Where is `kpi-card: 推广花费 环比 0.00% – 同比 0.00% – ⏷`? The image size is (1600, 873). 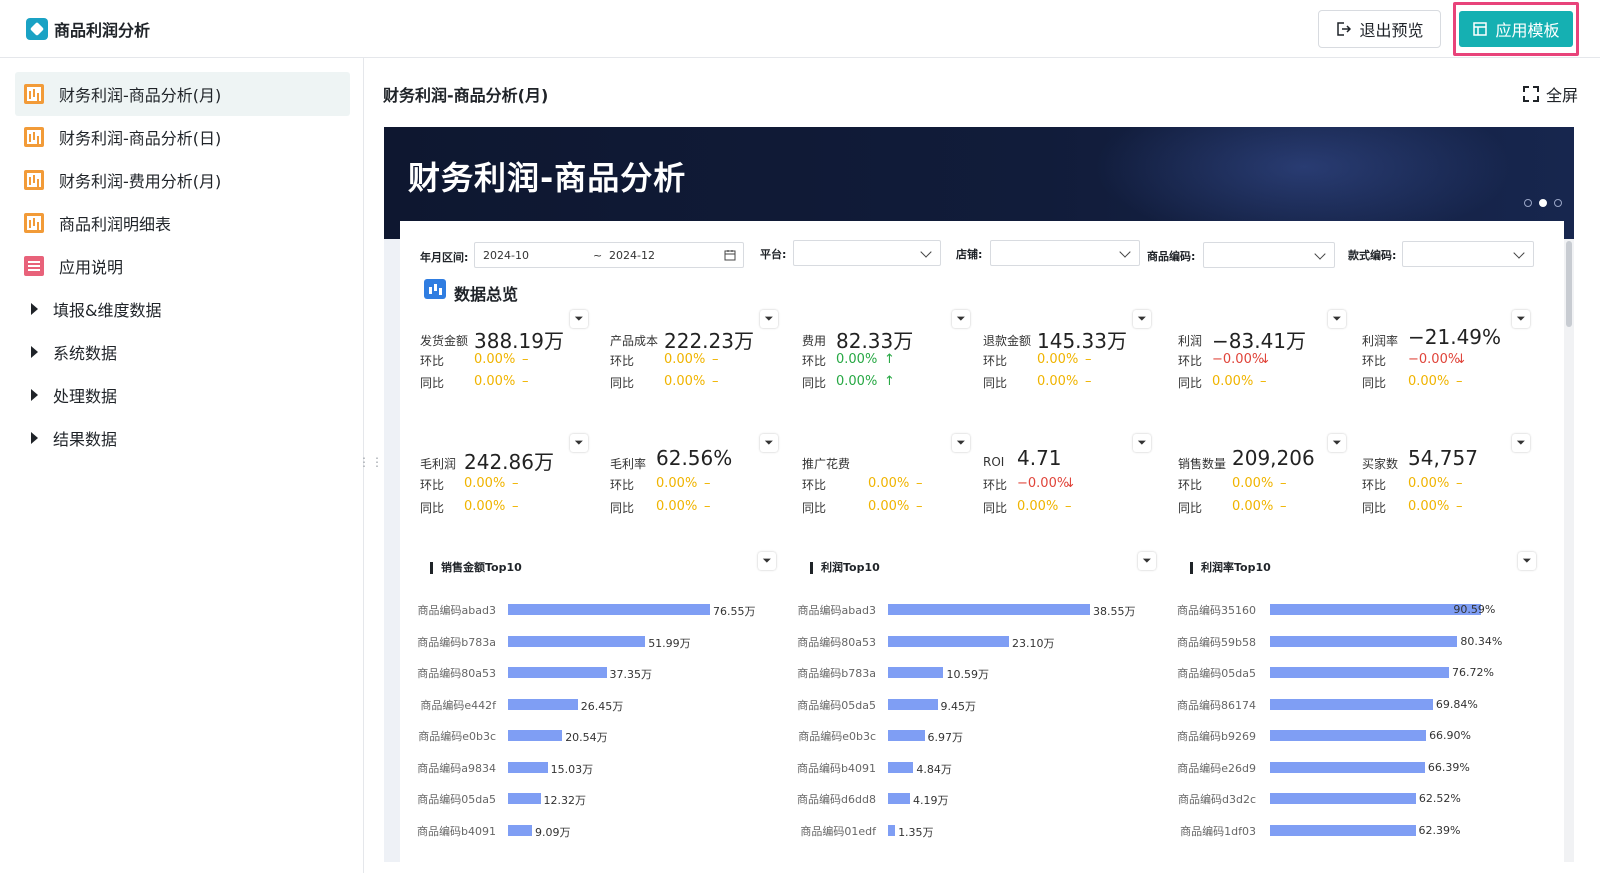 kpi-card: 推广花费 环比 0.00% – 同比 0.00% – ⏷ is located at coordinates (892, 483).